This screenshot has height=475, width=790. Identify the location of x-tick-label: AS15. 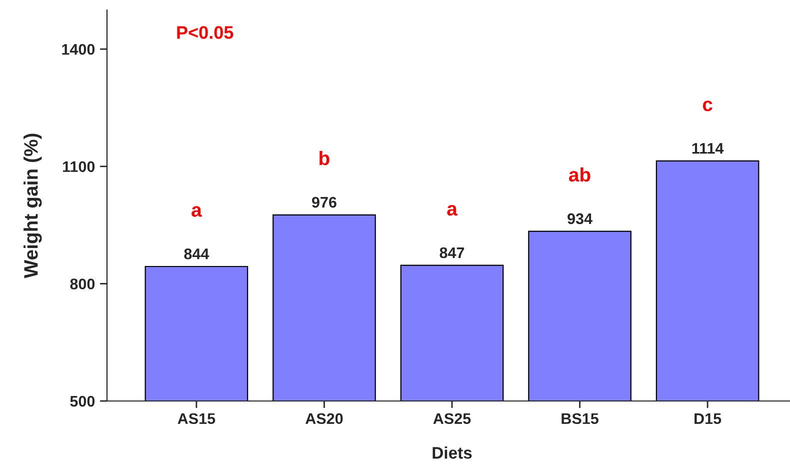
(197, 418).